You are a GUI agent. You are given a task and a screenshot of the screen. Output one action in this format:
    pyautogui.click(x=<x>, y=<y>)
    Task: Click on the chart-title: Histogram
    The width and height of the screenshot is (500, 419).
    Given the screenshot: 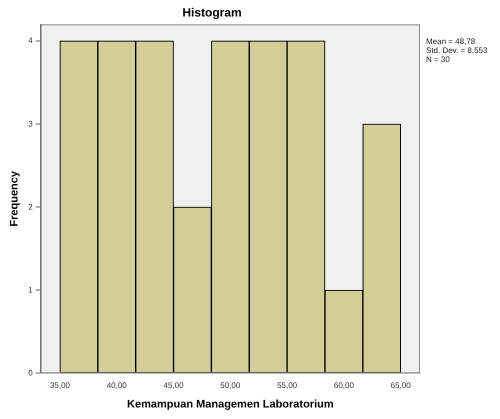 What is the action you would take?
    pyautogui.click(x=212, y=13)
    